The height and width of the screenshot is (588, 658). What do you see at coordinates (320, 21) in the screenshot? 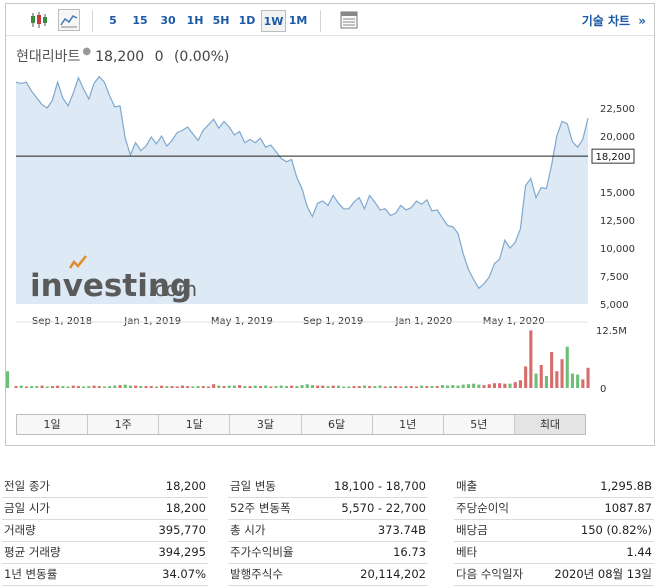
I see `toolbar-divider` at bounding box center [320, 21].